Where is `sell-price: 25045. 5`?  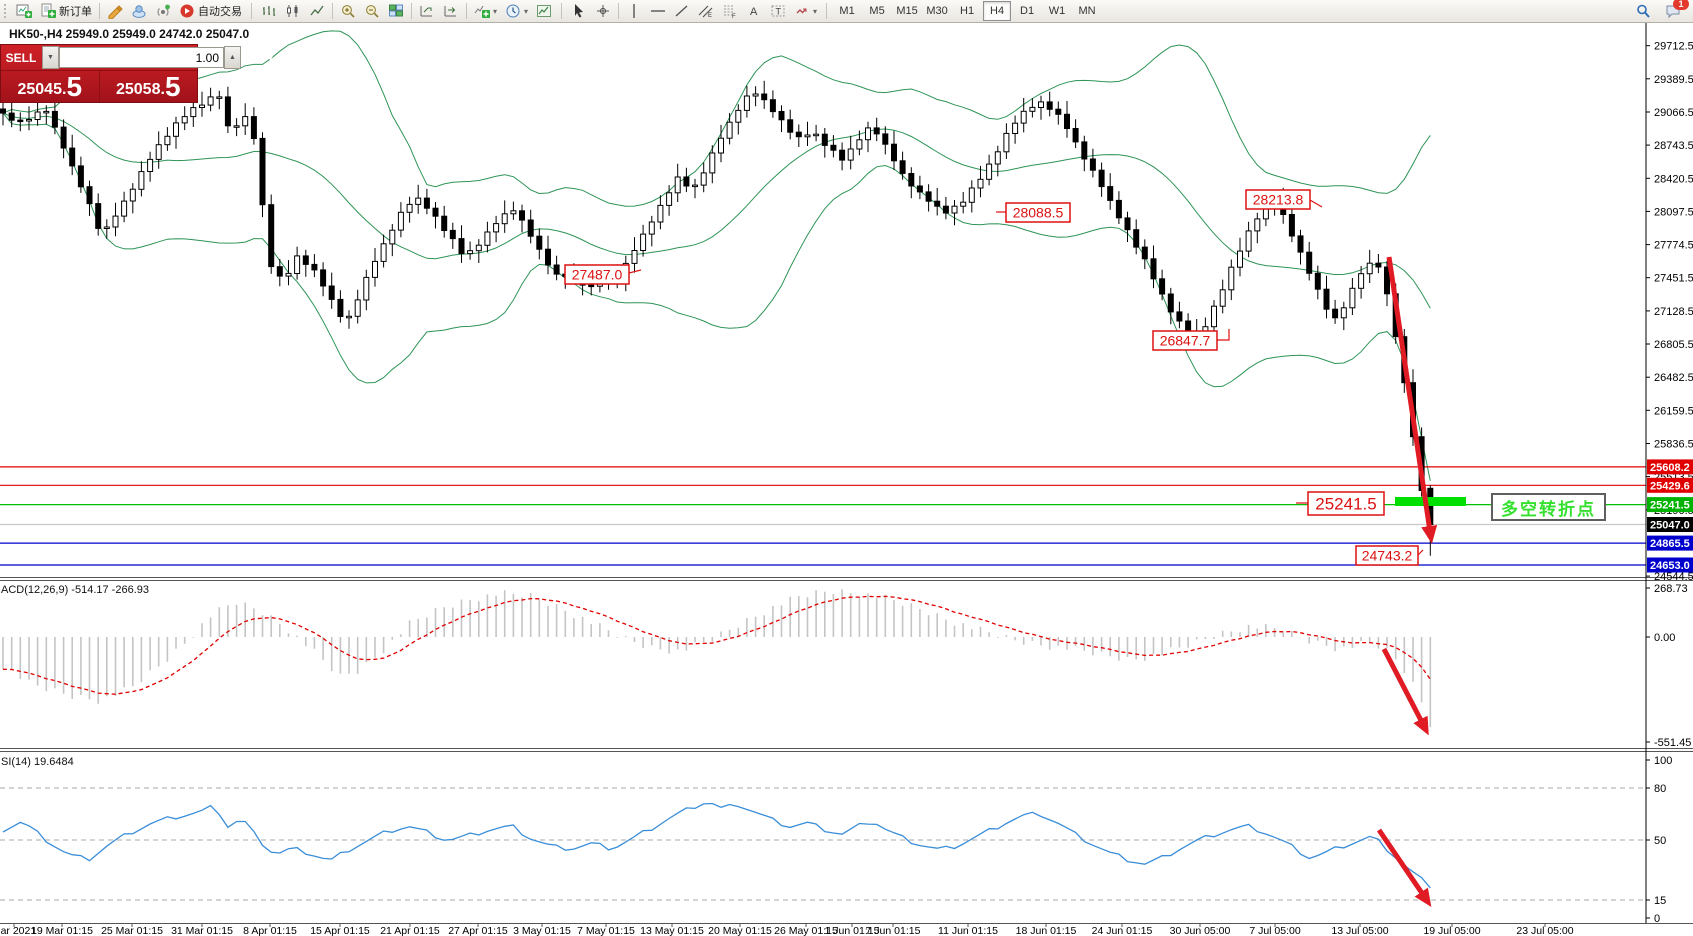 sell-price: 25045. 5 is located at coordinates (50, 86).